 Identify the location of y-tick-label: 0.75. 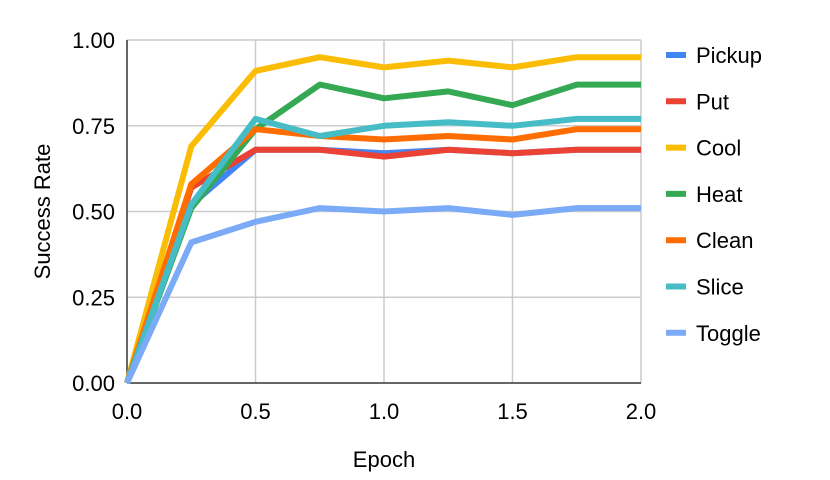
(93, 126).